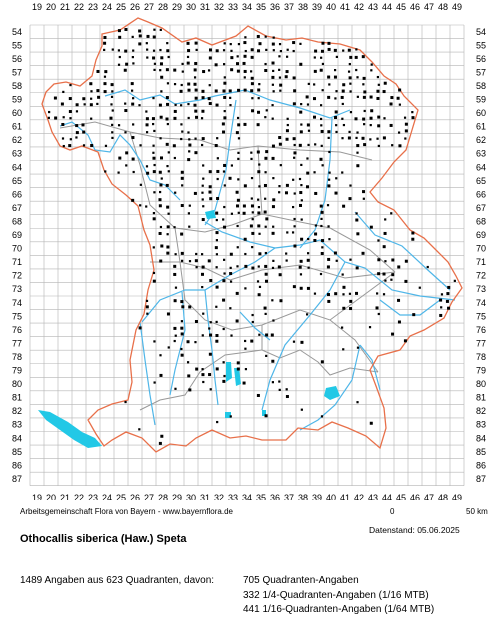 The image size is (500, 620). I want to click on x-axis-label-bottom: 28, so click(163, 496).